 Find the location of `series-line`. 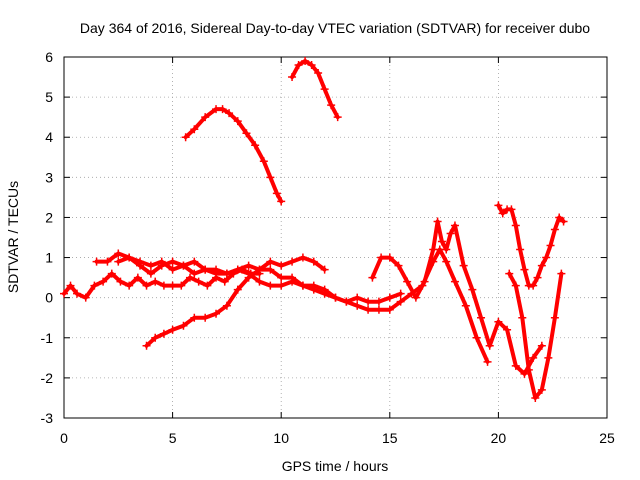

series-line is located at coordinates (162, 283).